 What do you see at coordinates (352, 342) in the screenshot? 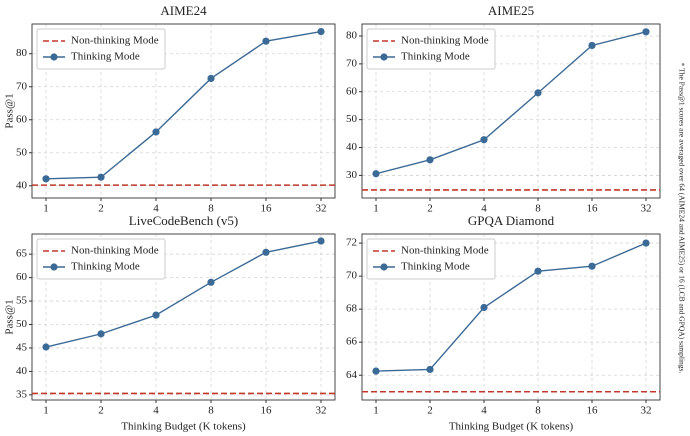
I see `y-tick-label: 66` at bounding box center [352, 342].